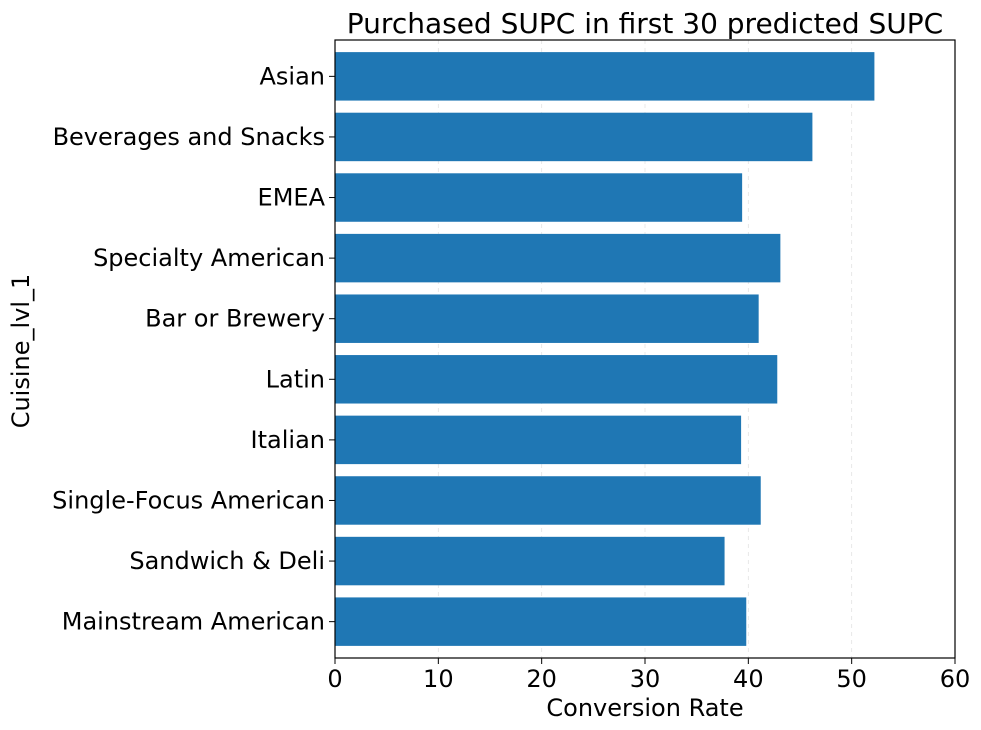 This screenshot has width=981, height=730. Describe the element at coordinates (851, 679) in the screenshot. I see `x-tick-label: 50` at that location.